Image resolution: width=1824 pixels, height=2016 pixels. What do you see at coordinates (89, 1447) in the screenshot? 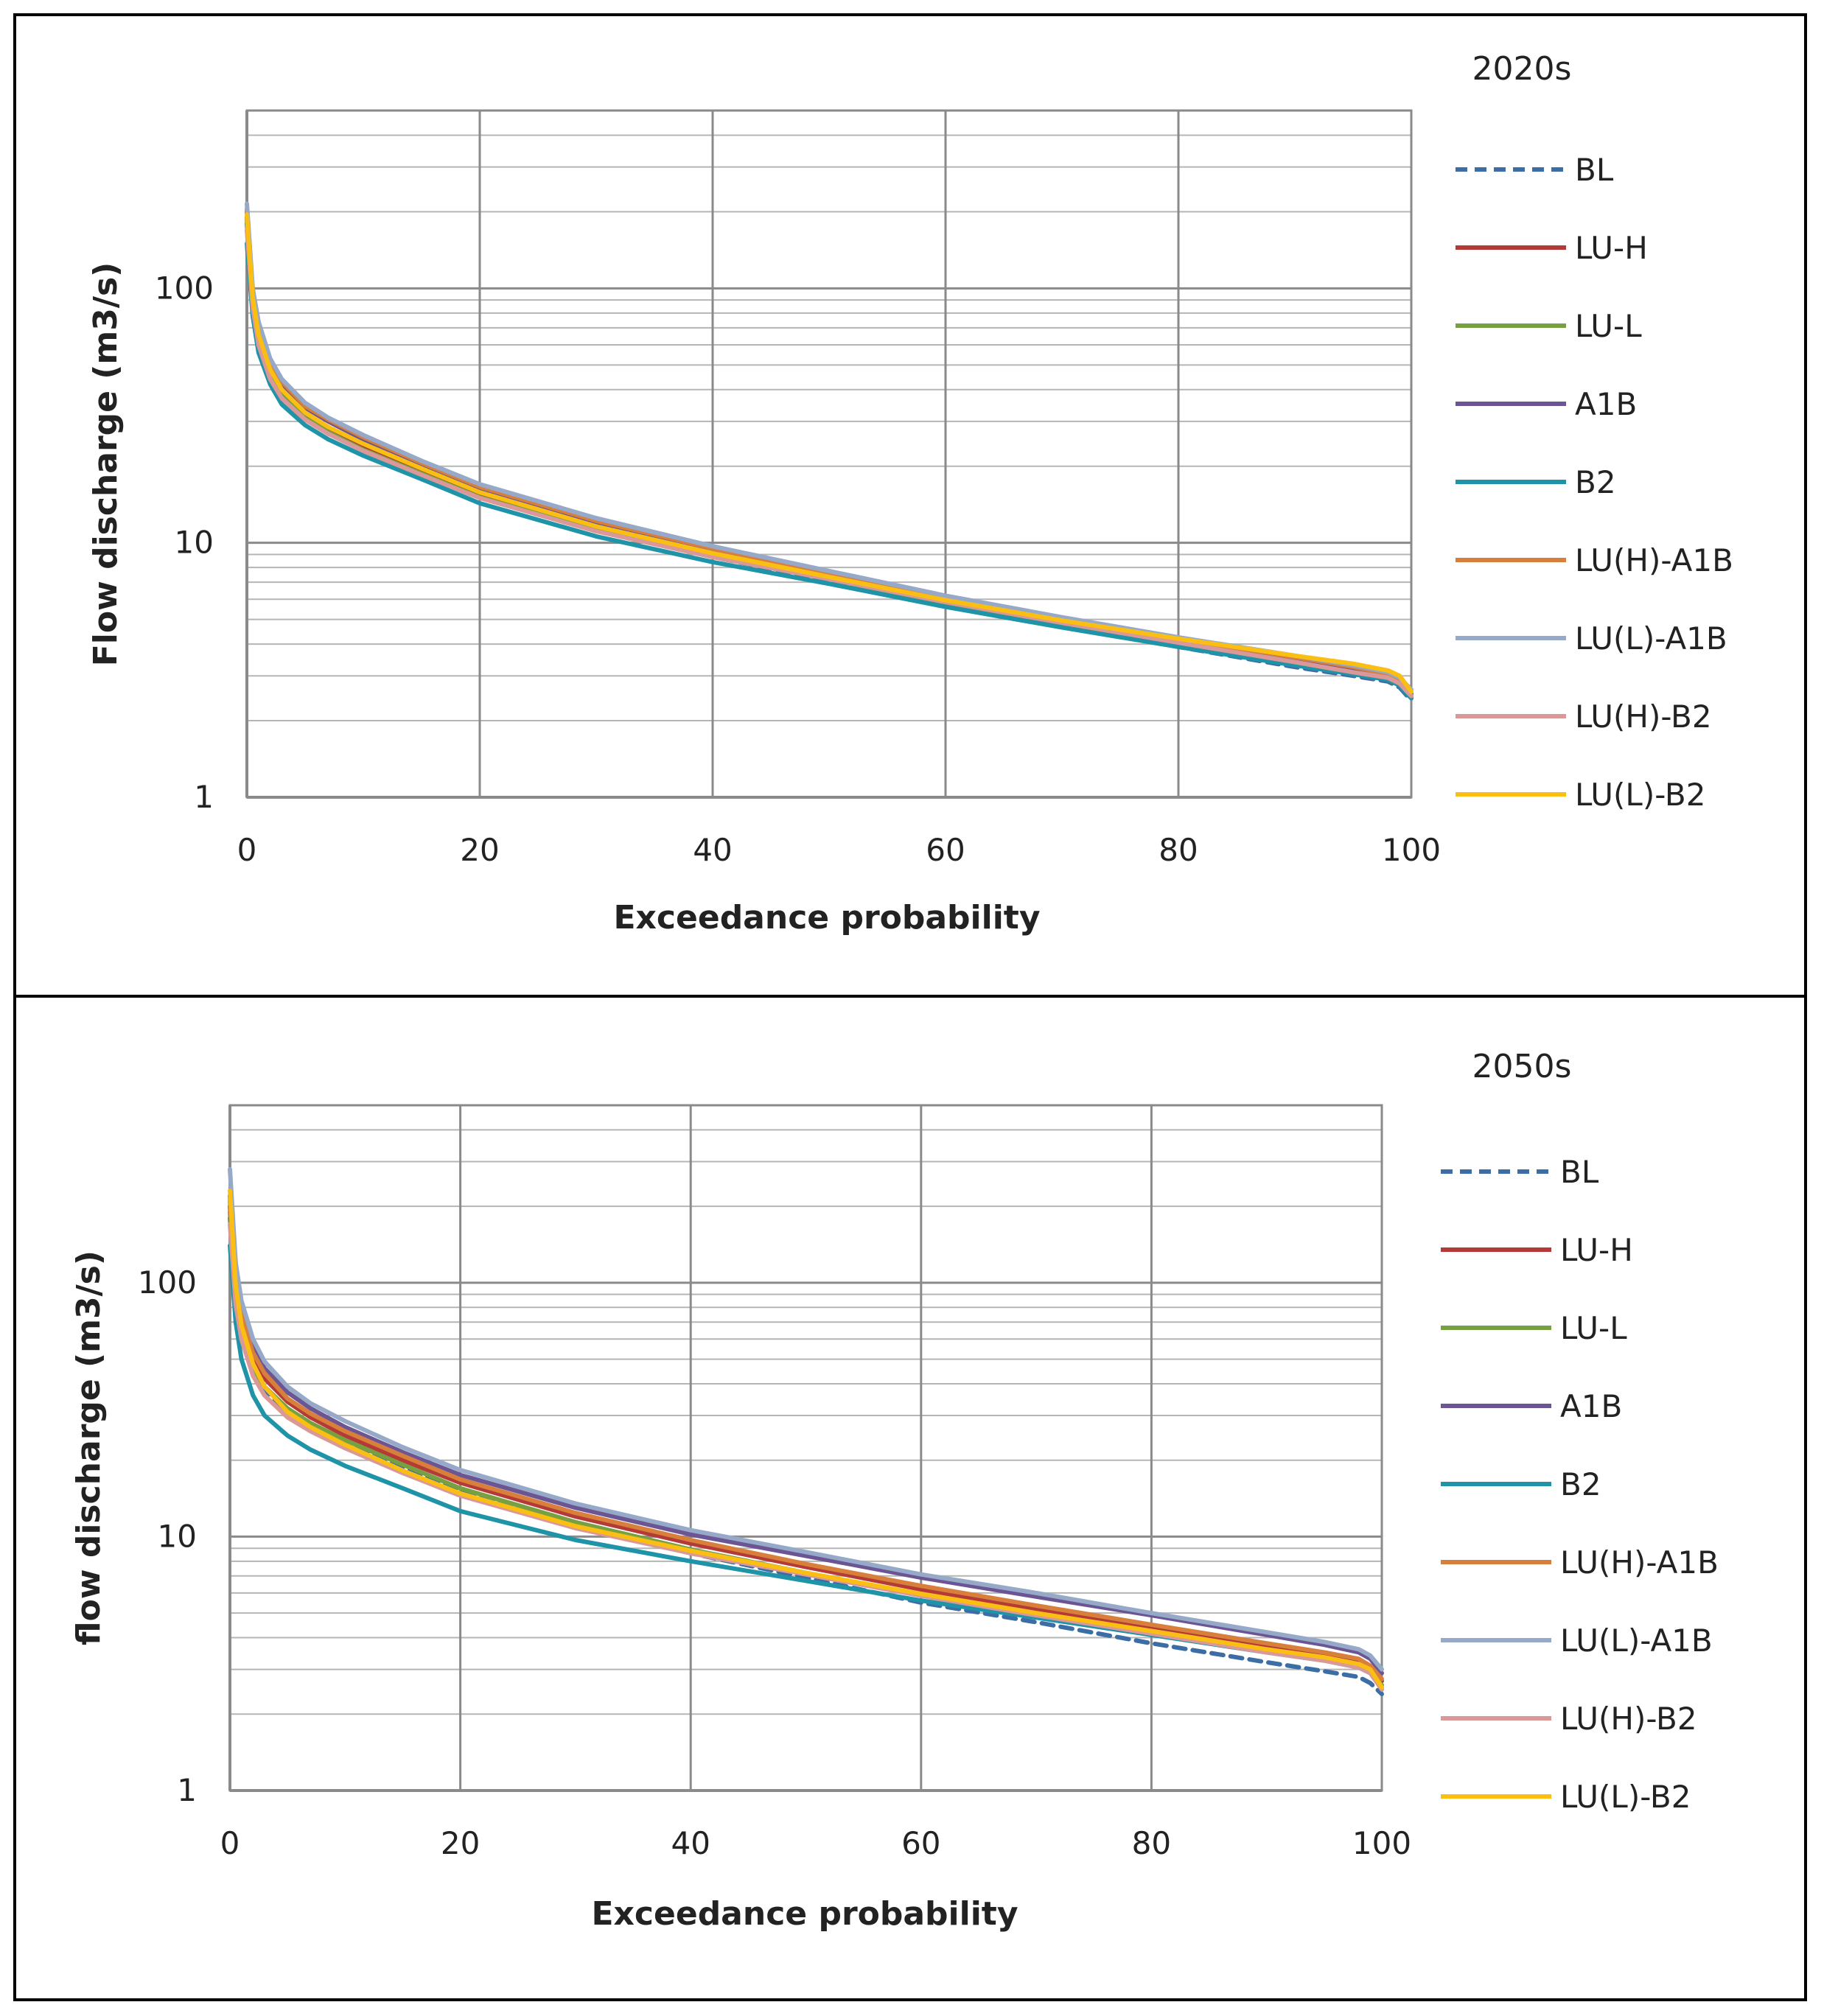
I see `y-axis-title: flow discharge (m3/s)` at bounding box center [89, 1447].